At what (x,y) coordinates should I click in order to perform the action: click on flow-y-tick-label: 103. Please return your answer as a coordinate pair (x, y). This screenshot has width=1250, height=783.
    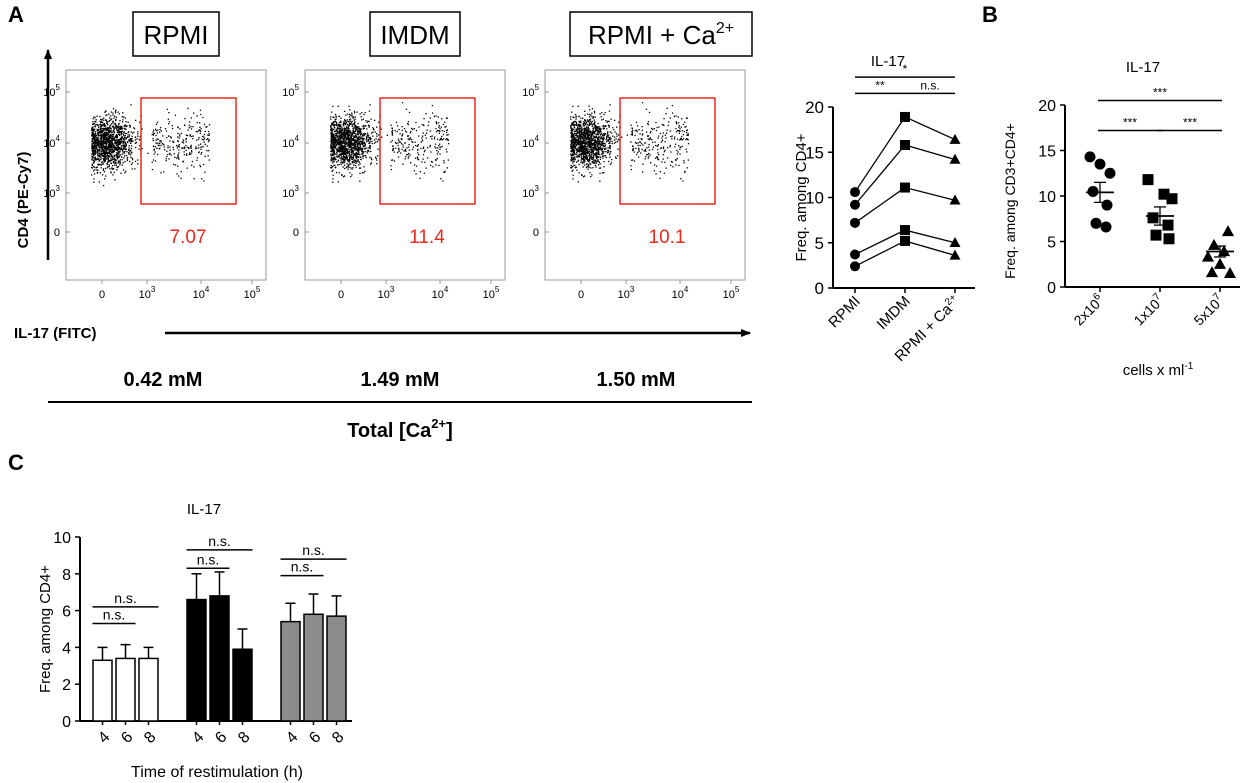
    Looking at the image, I should click on (290, 192).